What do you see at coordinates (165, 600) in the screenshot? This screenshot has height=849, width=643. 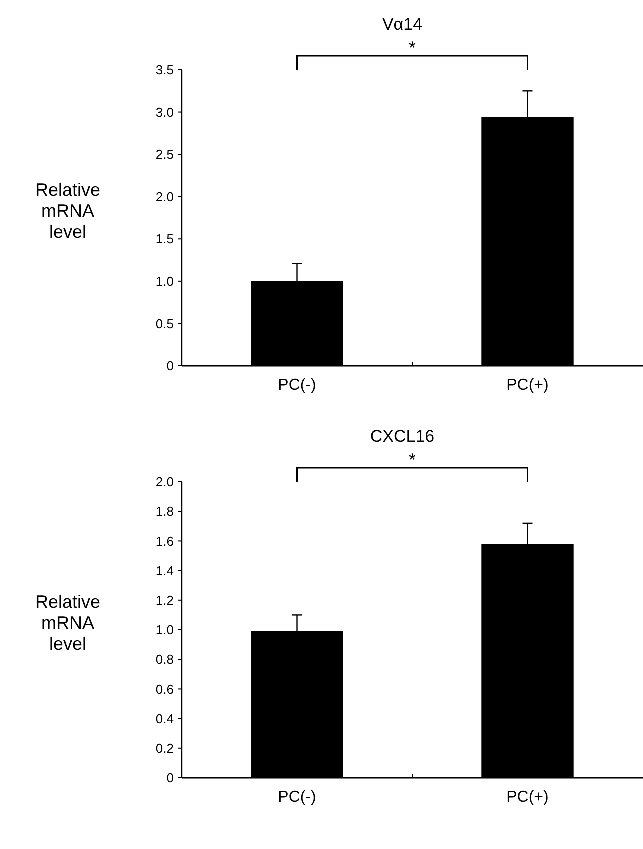 I see `y-tick-label: 1.2` at bounding box center [165, 600].